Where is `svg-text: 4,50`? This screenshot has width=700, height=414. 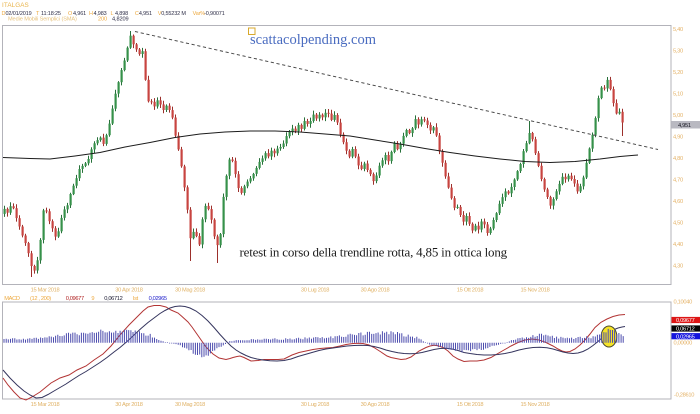 svg-text: 4,50 is located at coordinates (678, 224).